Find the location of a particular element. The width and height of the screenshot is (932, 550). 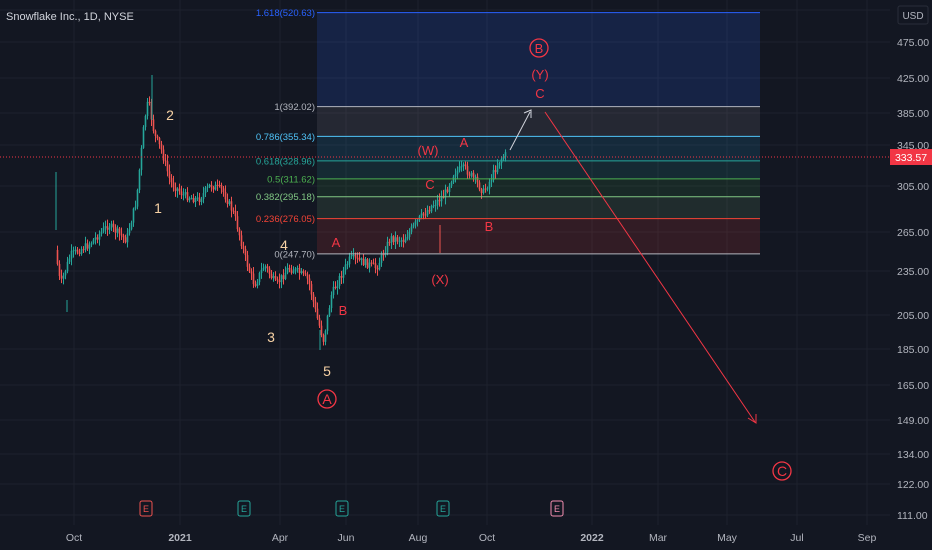

wave-label: 1 is located at coordinates (158, 208).